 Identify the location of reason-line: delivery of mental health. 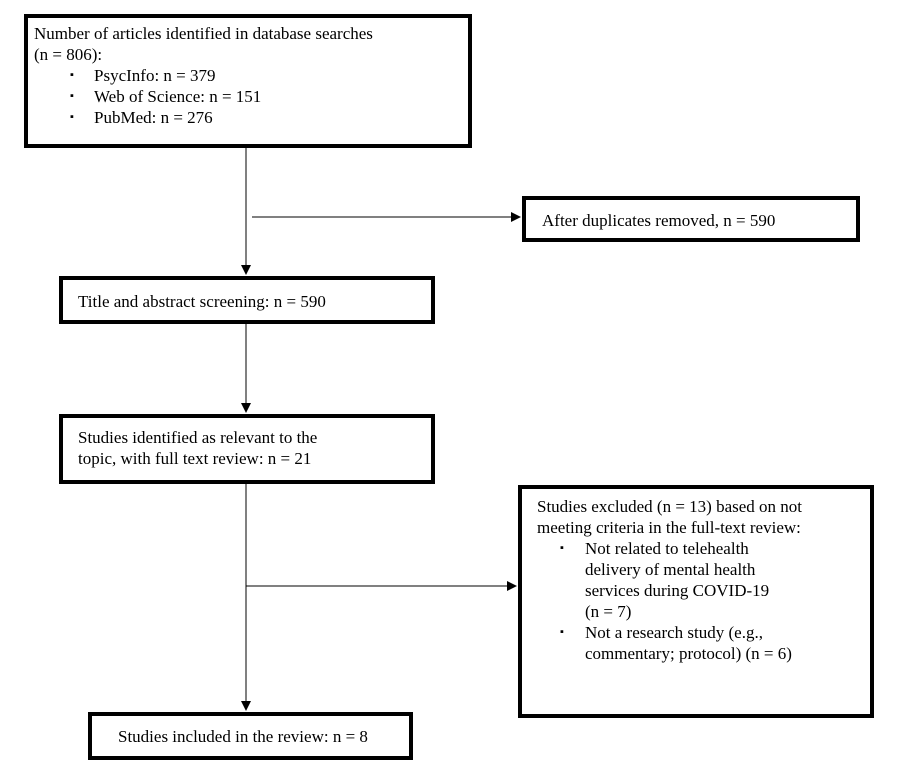
(670, 569).